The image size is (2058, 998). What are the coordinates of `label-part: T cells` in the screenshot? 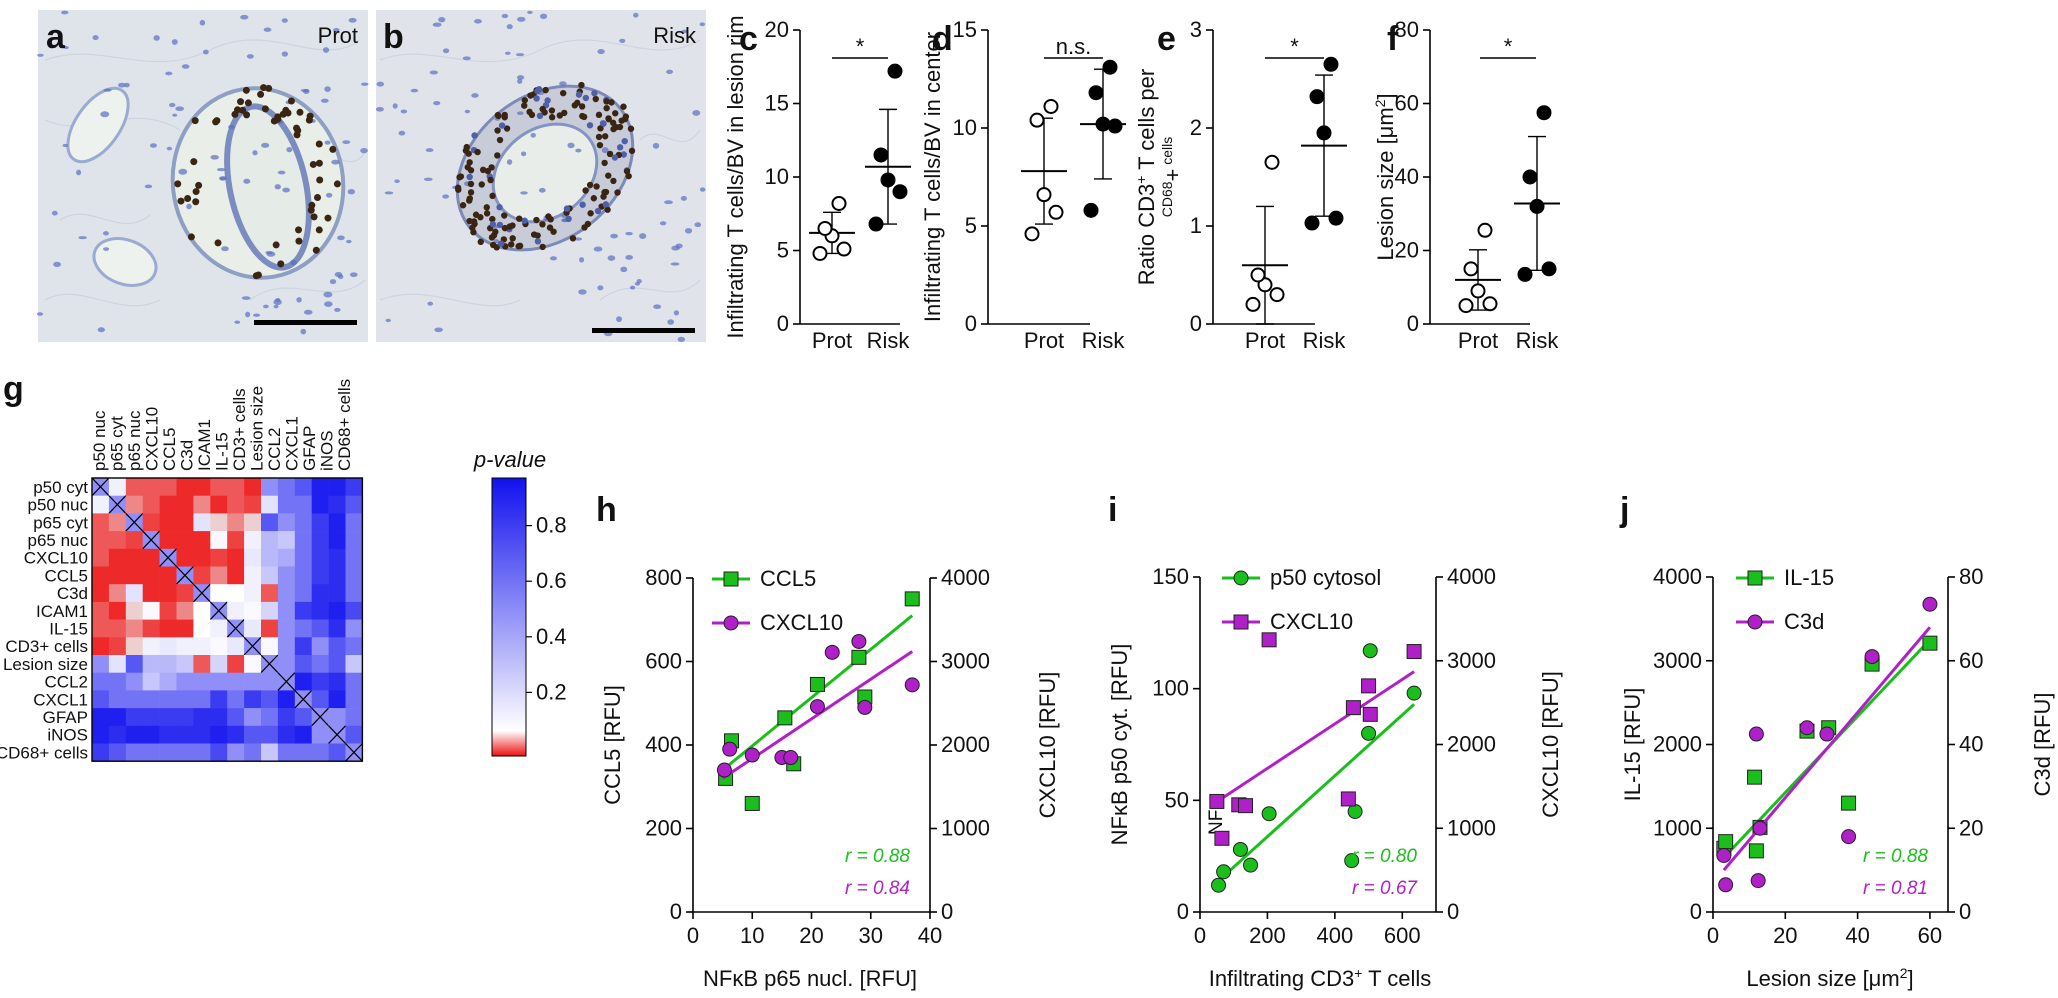 It's located at (1396, 978).